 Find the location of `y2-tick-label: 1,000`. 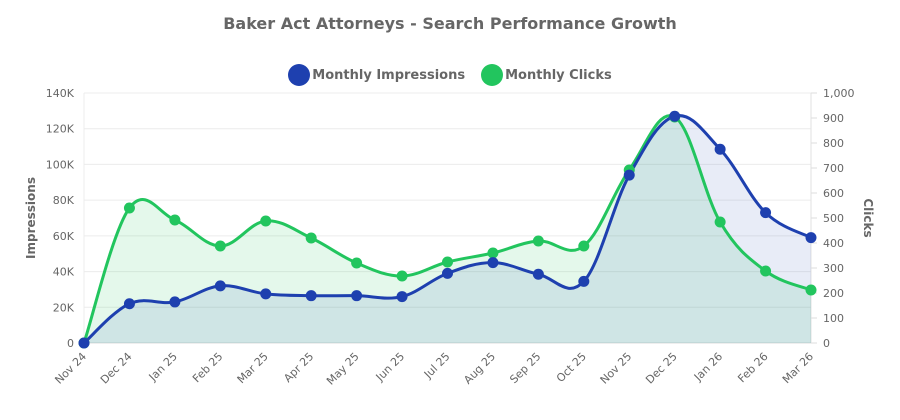

y2-tick-label: 1,000 is located at coordinates (839, 93).